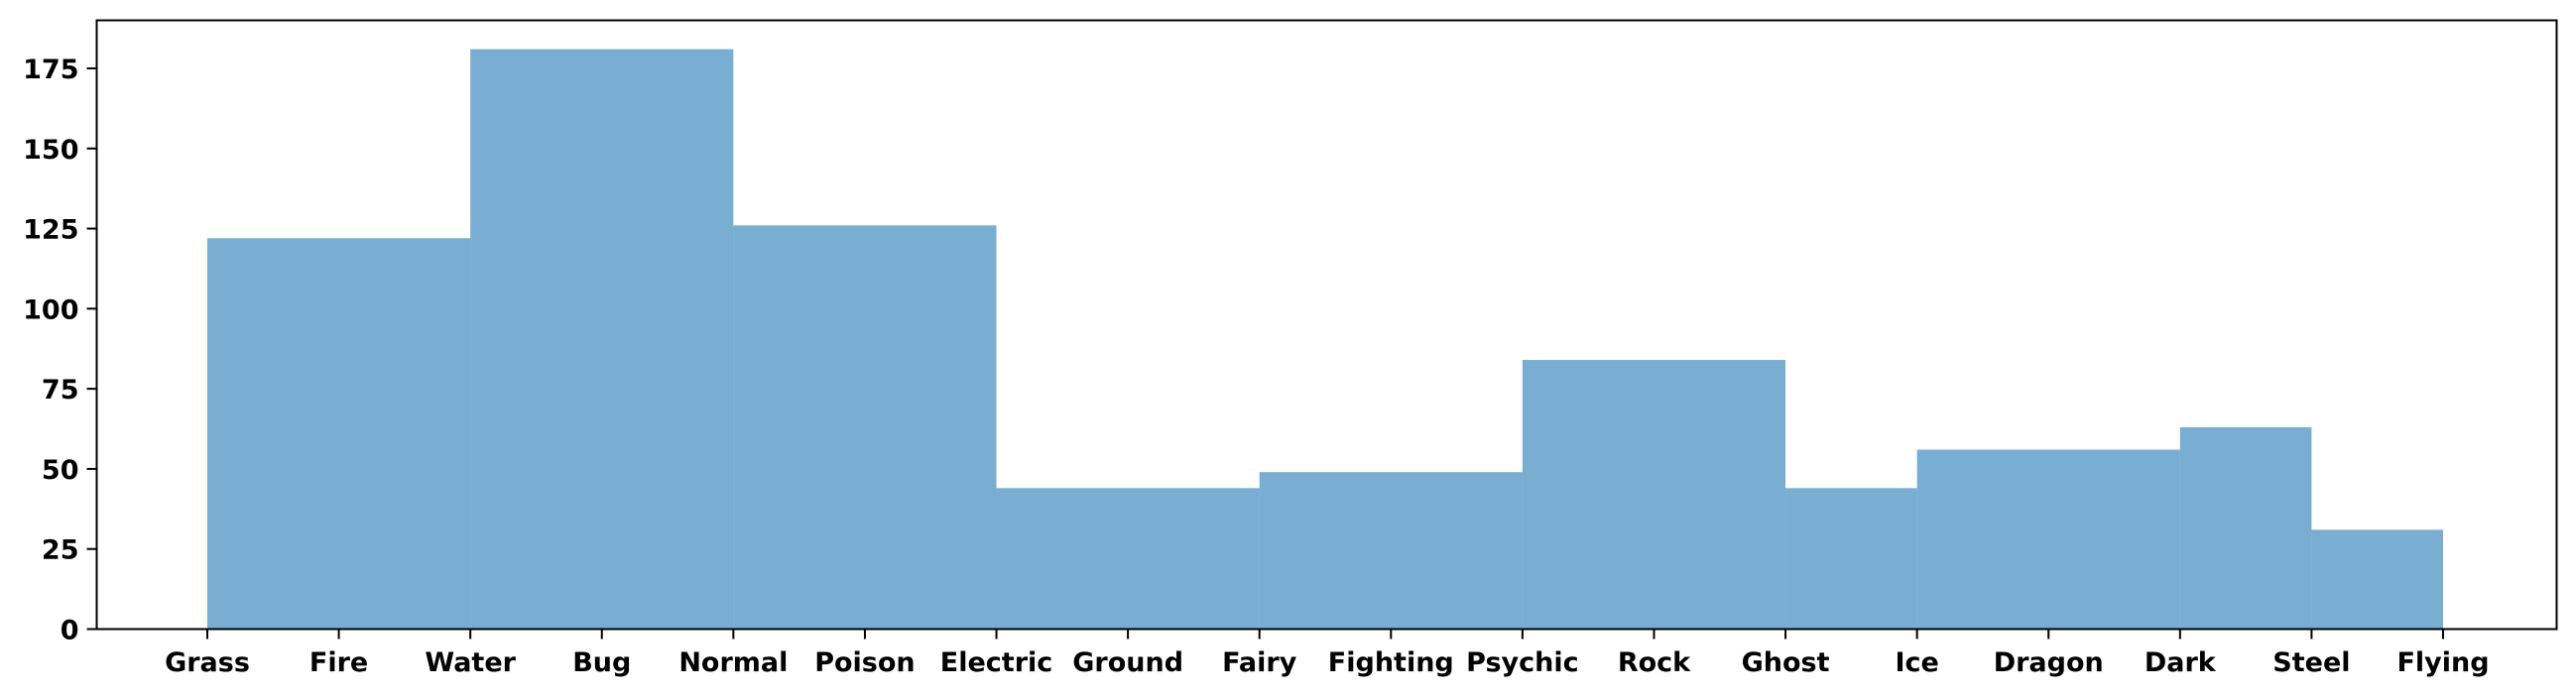  I want to click on y-tick-label-2: 50, so click(60, 470).